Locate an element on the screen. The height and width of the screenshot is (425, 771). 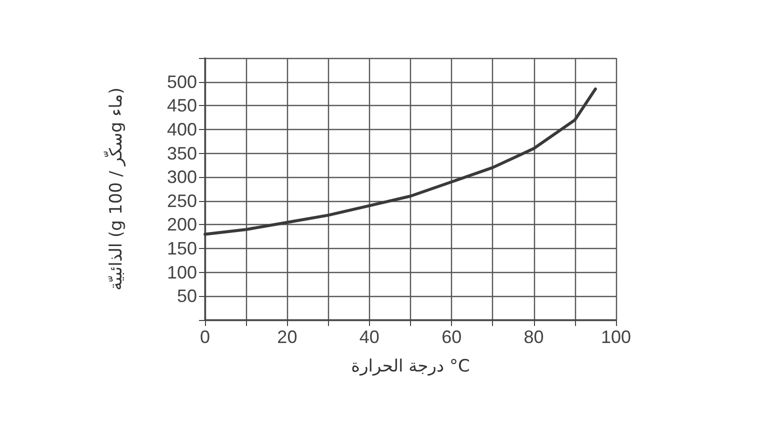
y-tick-label: 350 is located at coordinates (181, 153).